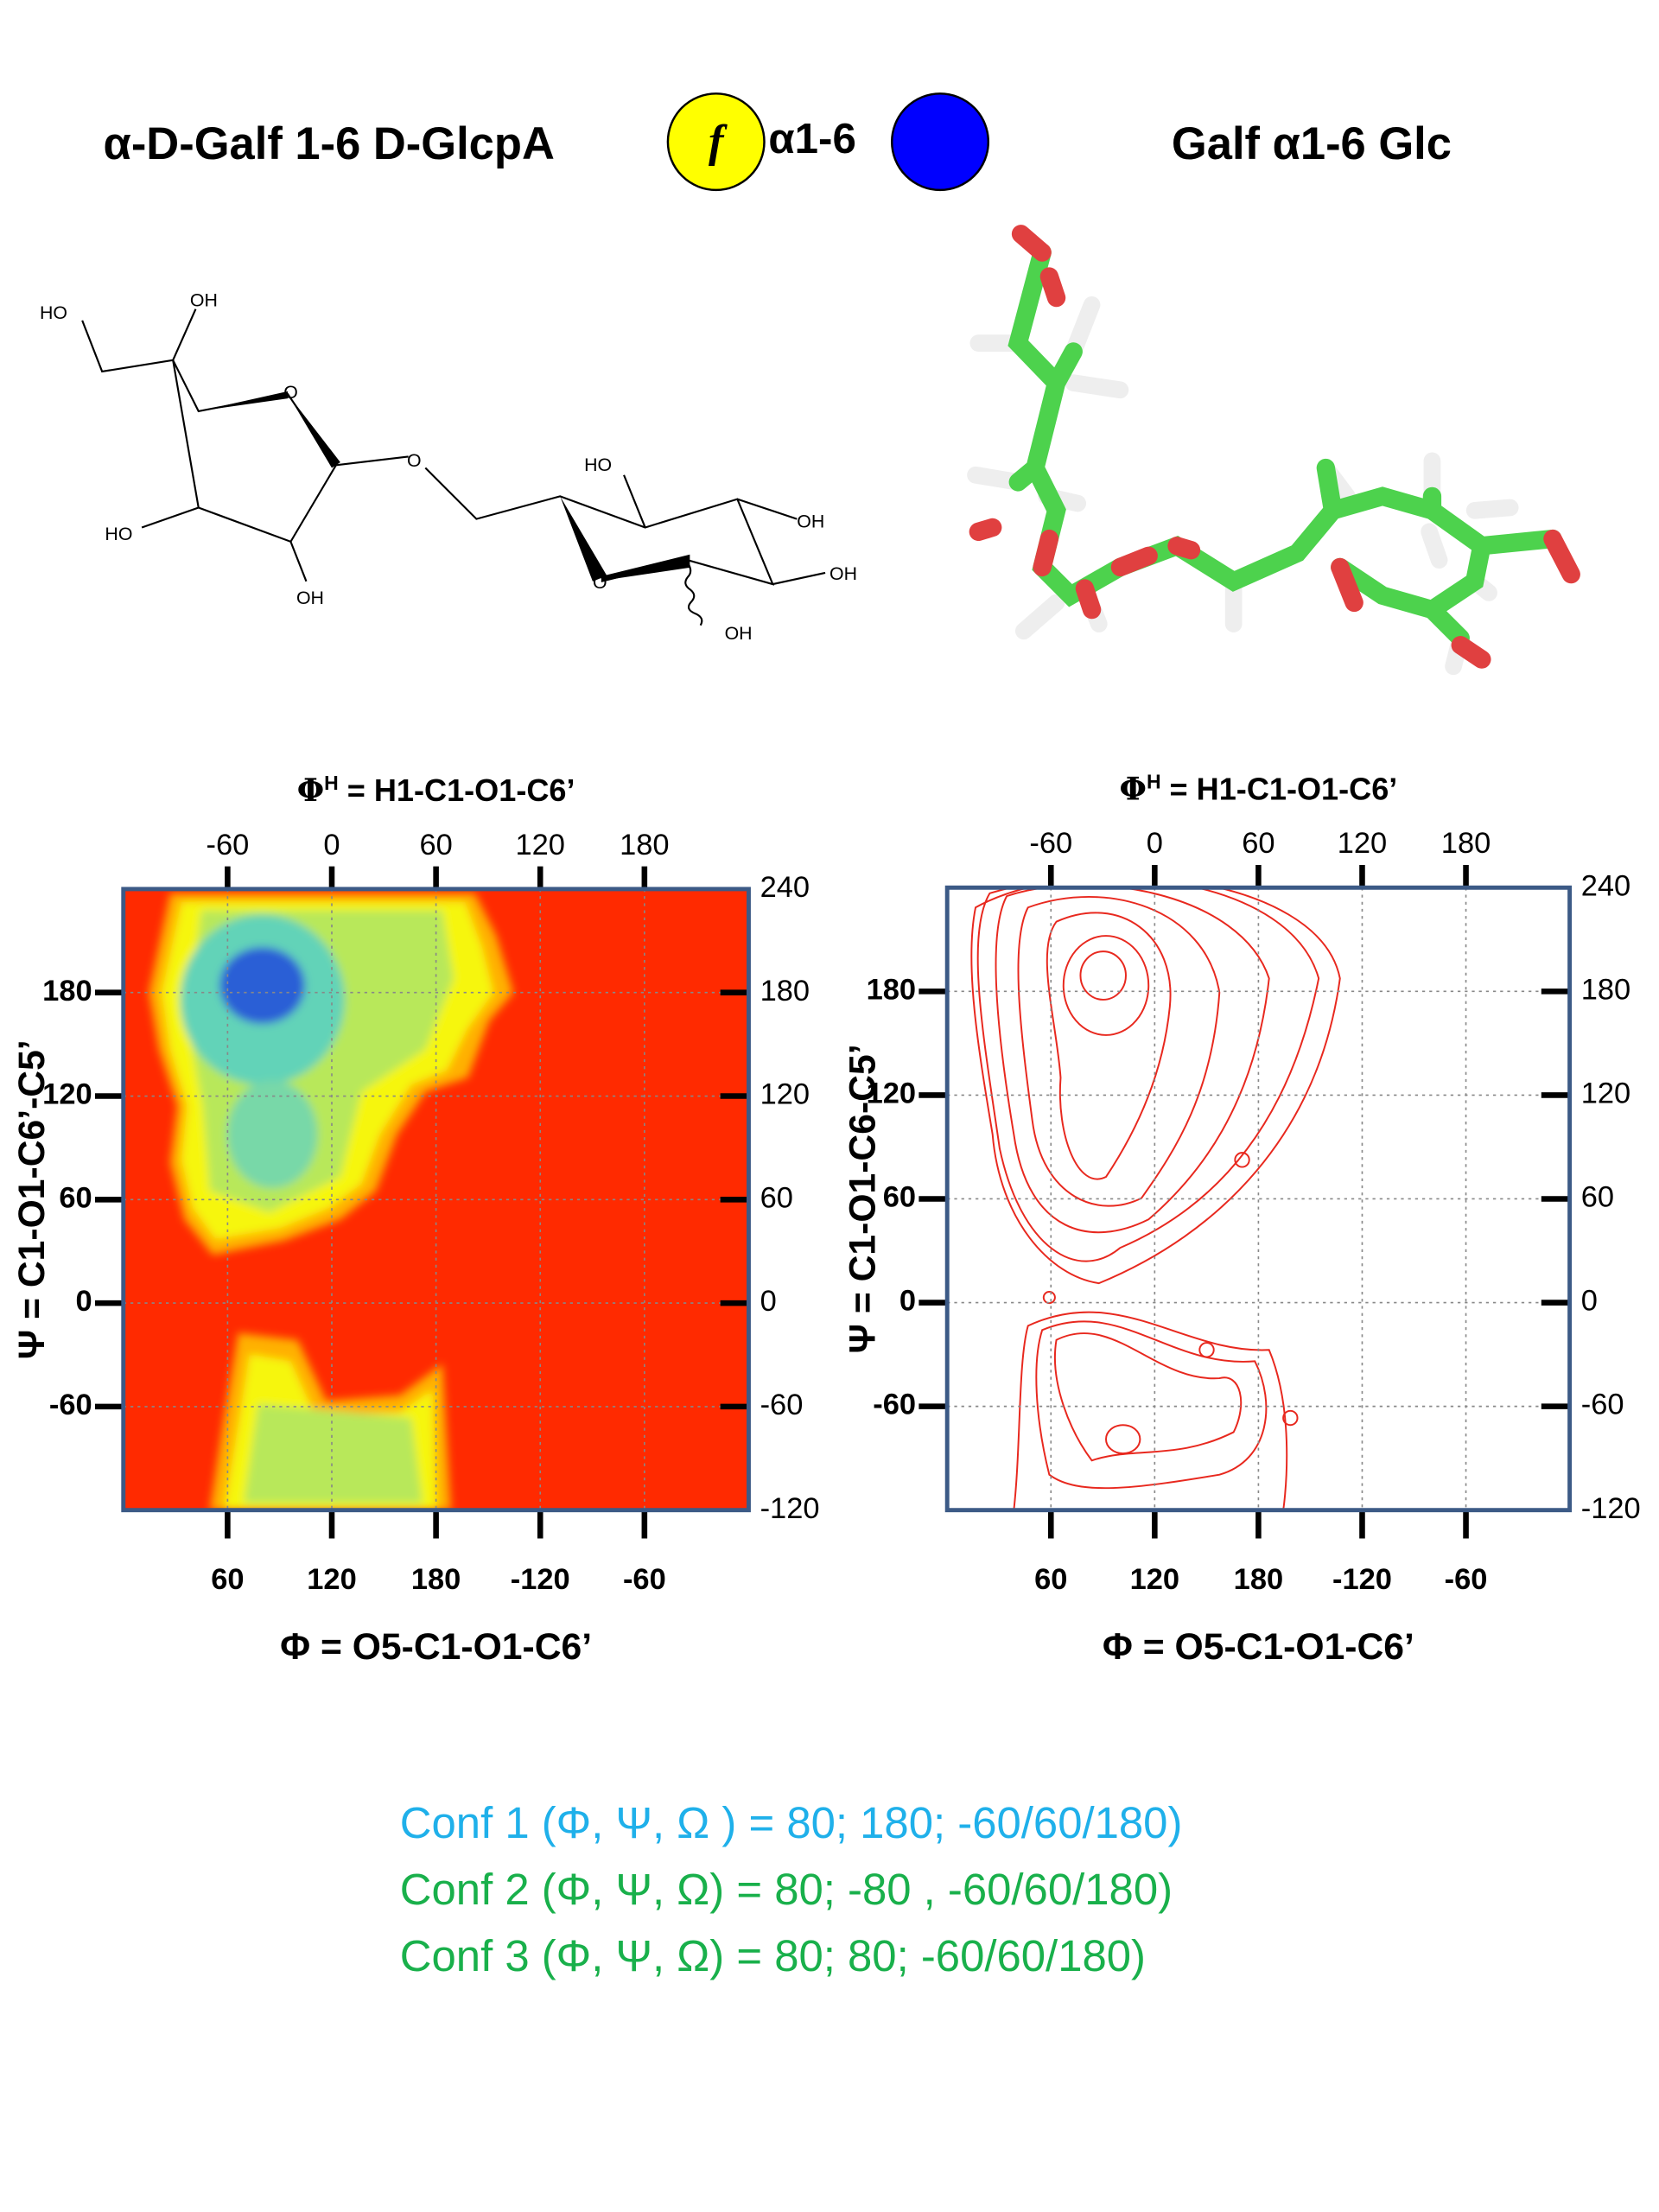 Image resolution: width=1659 pixels, height=2212 pixels. Describe the element at coordinates (32, 1199) in the screenshot. I see `y-axis-label: Ψ = C1-O1-C6’-C5’` at that location.